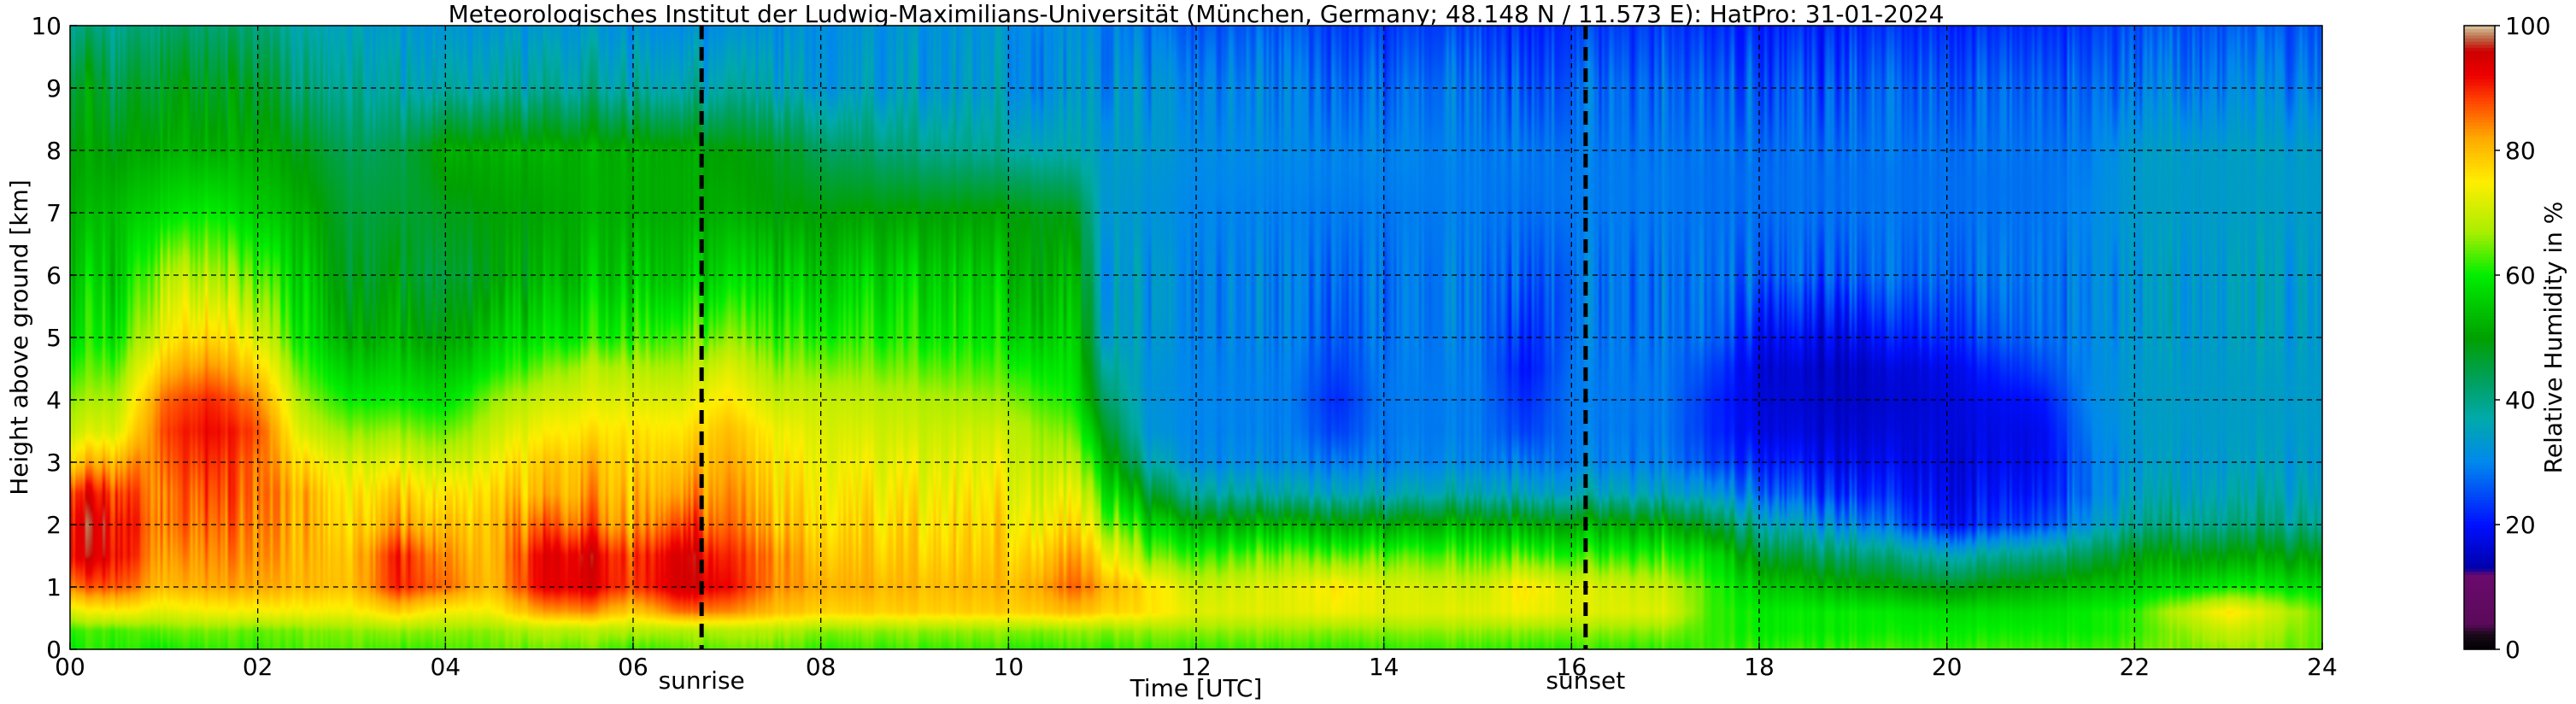 This screenshot has height=704, width=2576. Describe the element at coordinates (1947, 667) in the screenshot. I see `x-tick-label: 20` at that location.